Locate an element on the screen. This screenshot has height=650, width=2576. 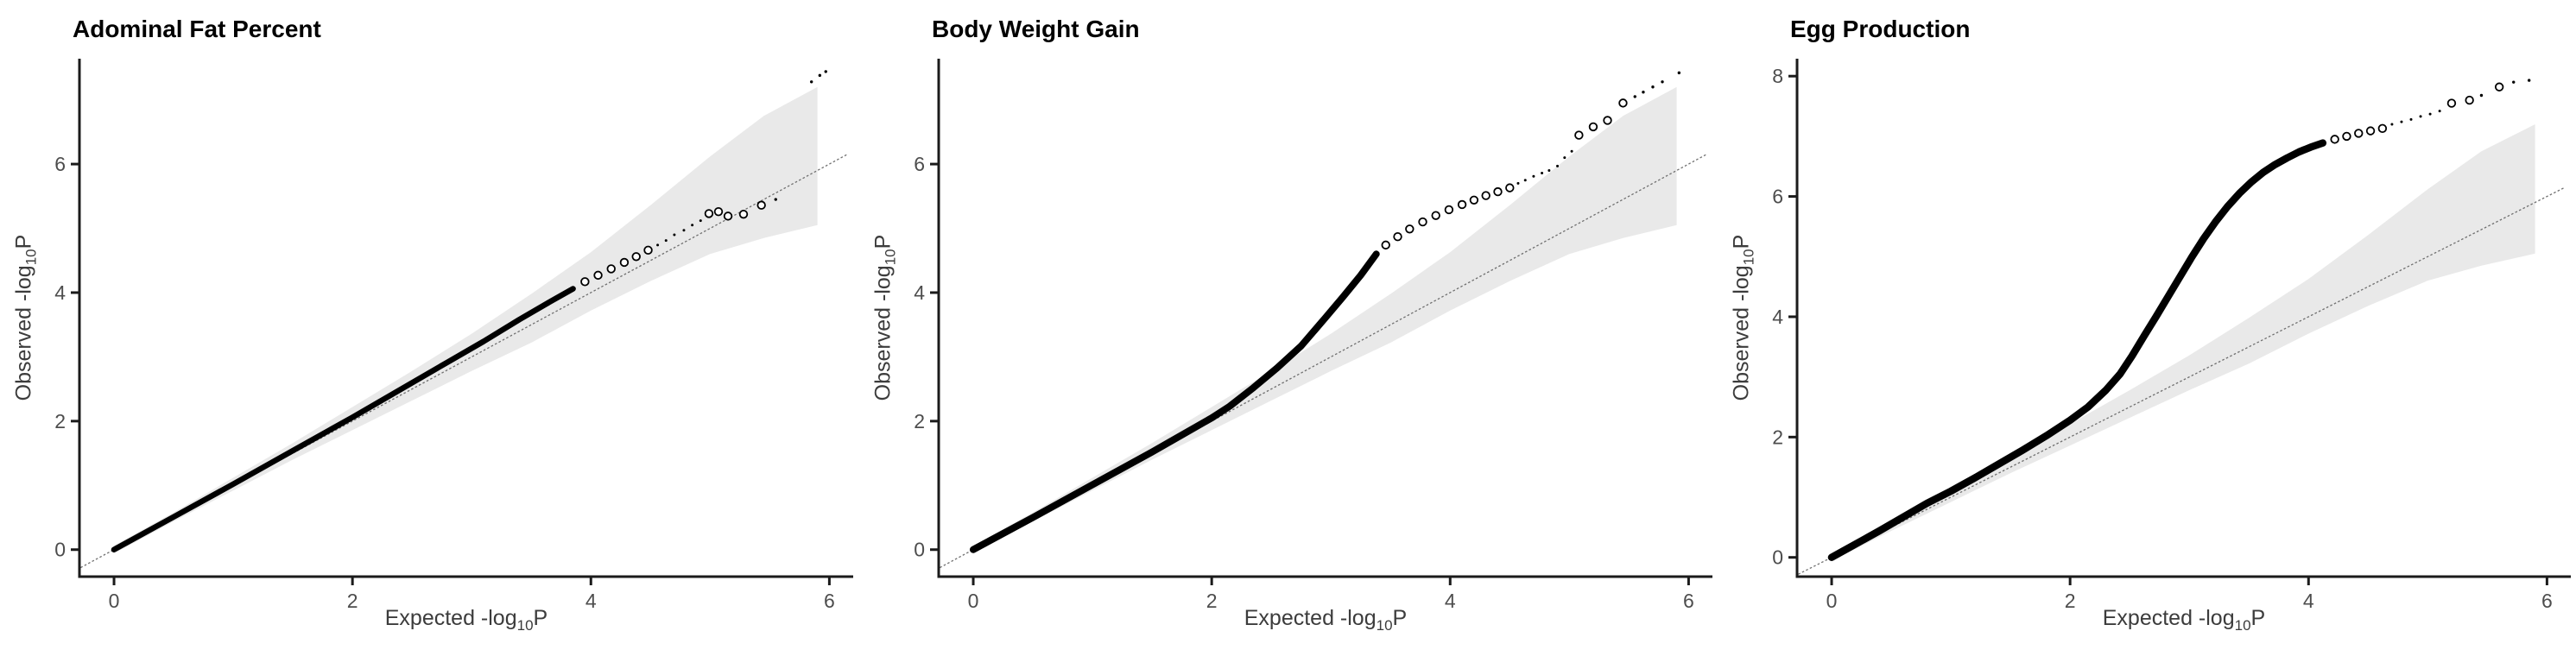
panel-title-abdominal-fat: Adominal Fat Percent is located at coordinates (197, 29).